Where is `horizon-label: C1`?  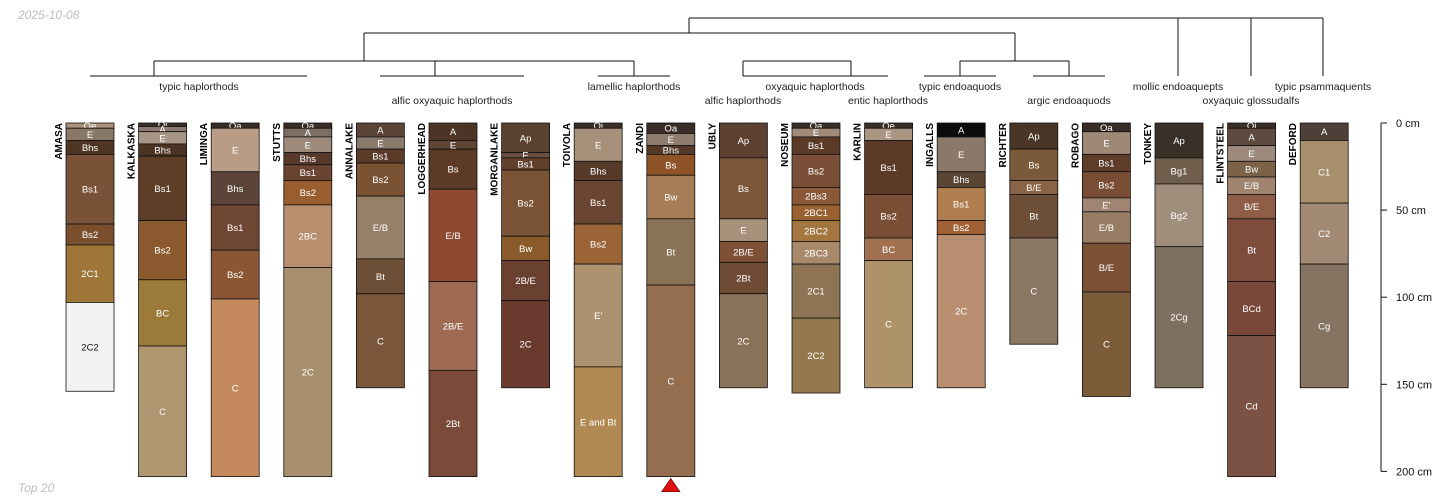
horizon-label: C1 is located at coordinates (1324, 172).